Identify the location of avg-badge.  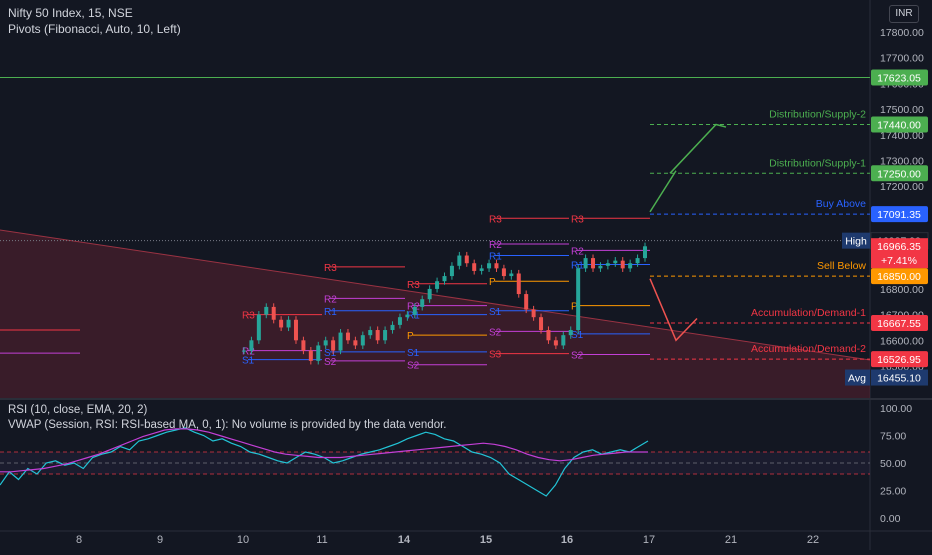
(899, 377).